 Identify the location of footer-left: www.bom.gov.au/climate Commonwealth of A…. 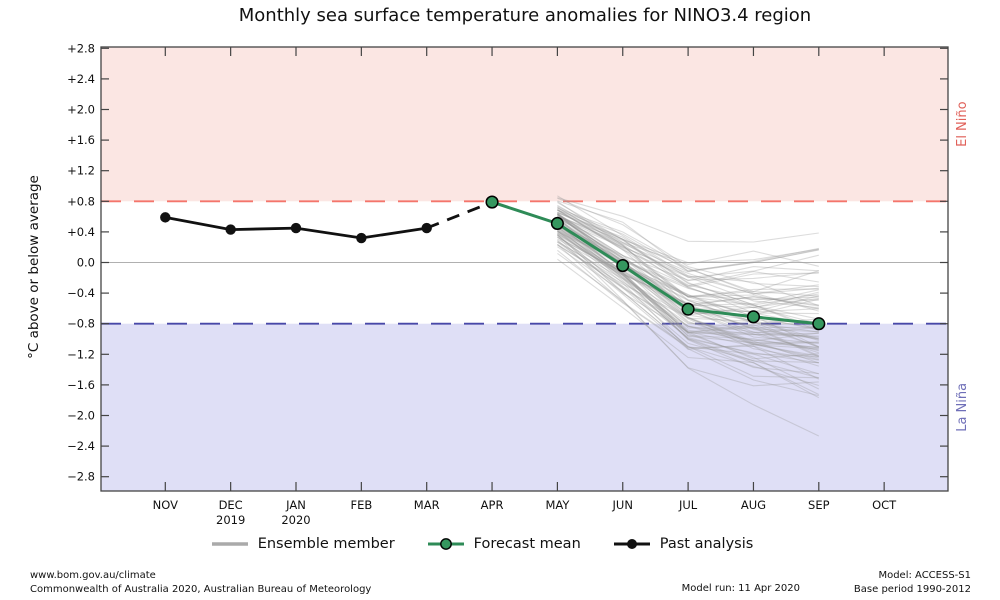
(200, 583).